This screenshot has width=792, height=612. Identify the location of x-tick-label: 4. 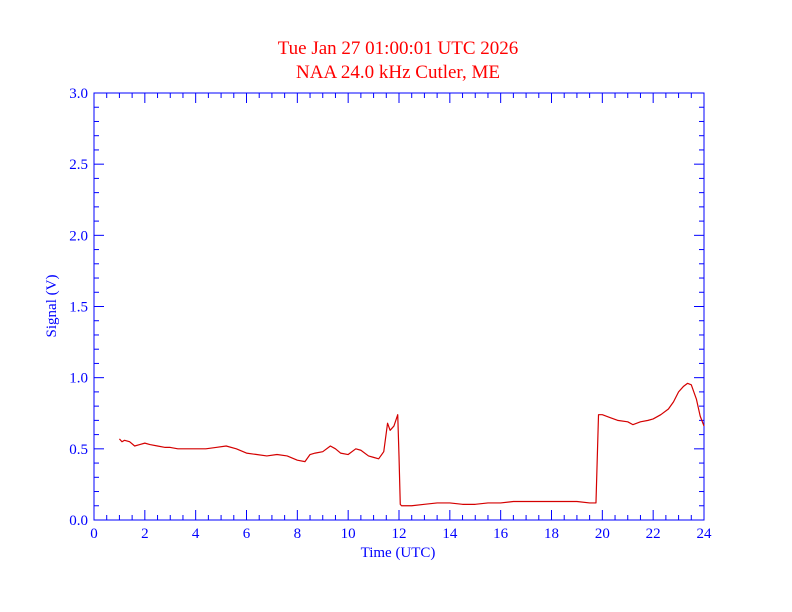
(196, 534).